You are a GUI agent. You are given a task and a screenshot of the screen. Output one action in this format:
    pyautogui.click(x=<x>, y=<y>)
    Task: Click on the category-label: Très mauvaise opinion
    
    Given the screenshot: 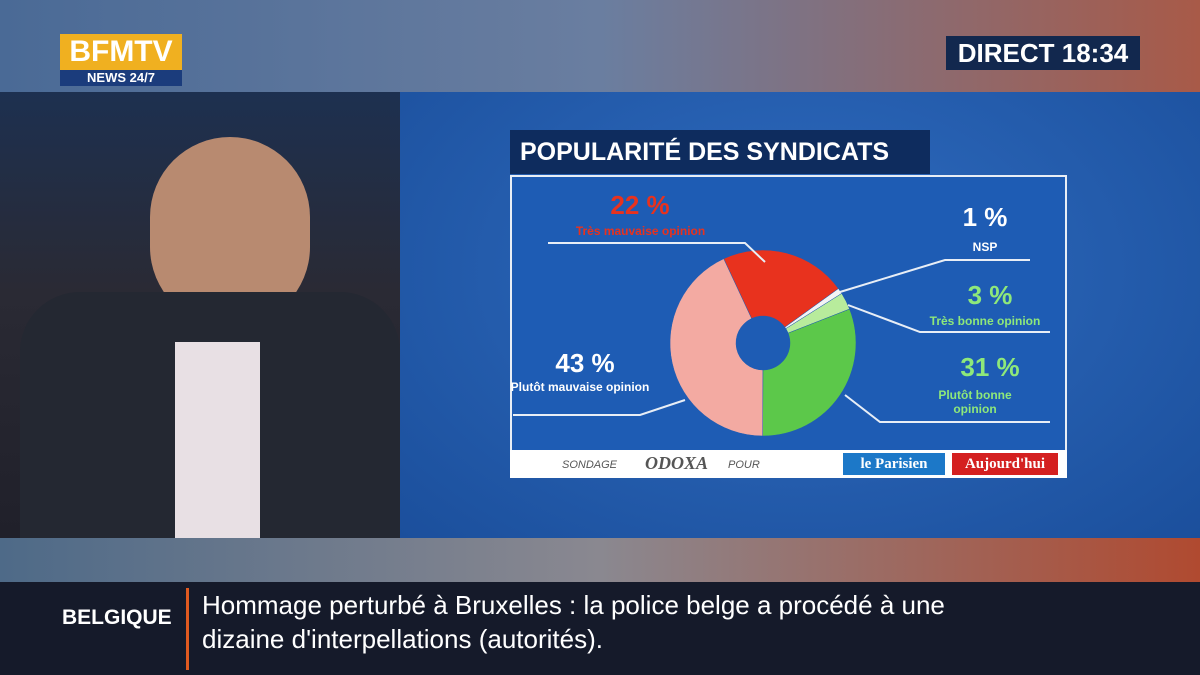 What is the action you would take?
    pyautogui.click(x=640, y=231)
    